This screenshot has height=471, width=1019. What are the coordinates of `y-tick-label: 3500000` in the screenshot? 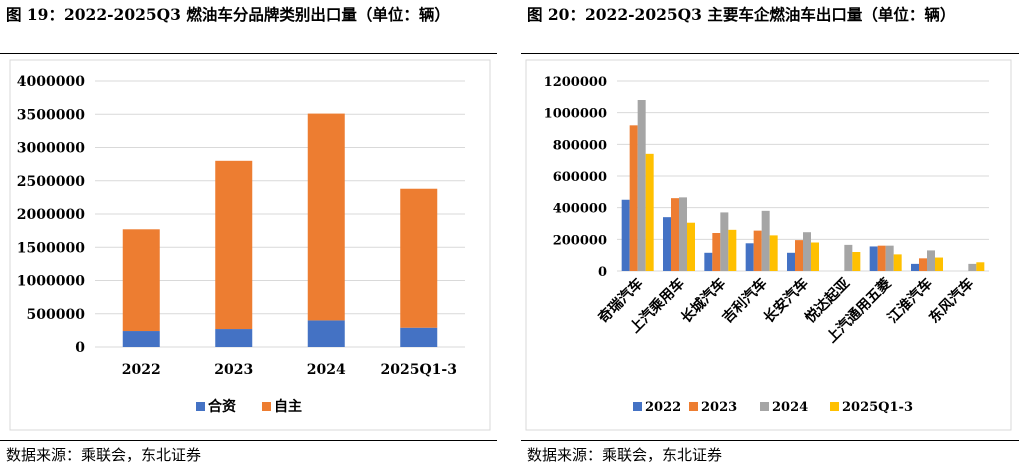 It's located at (51, 115).